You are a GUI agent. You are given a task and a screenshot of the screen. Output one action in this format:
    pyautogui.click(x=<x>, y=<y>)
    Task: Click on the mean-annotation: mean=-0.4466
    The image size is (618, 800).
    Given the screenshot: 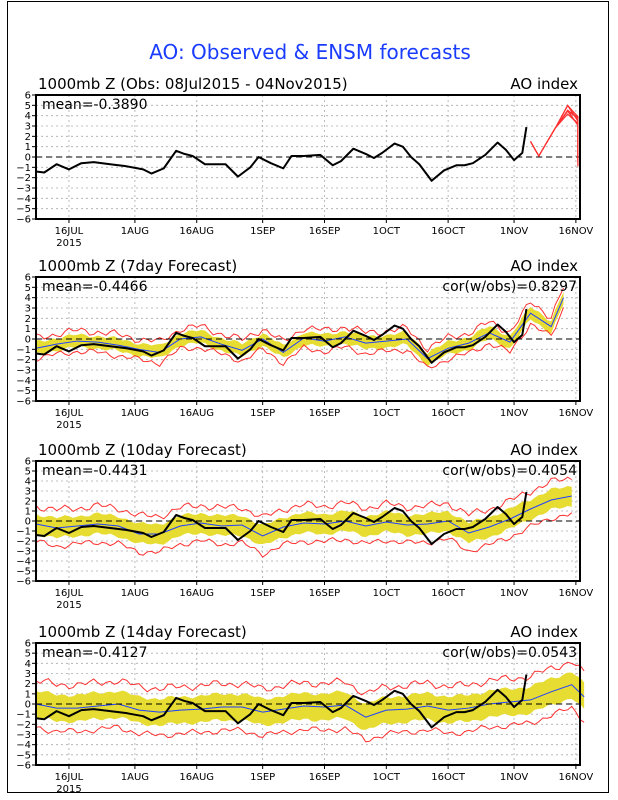 What is the action you would take?
    pyautogui.click(x=95, y=287)
    